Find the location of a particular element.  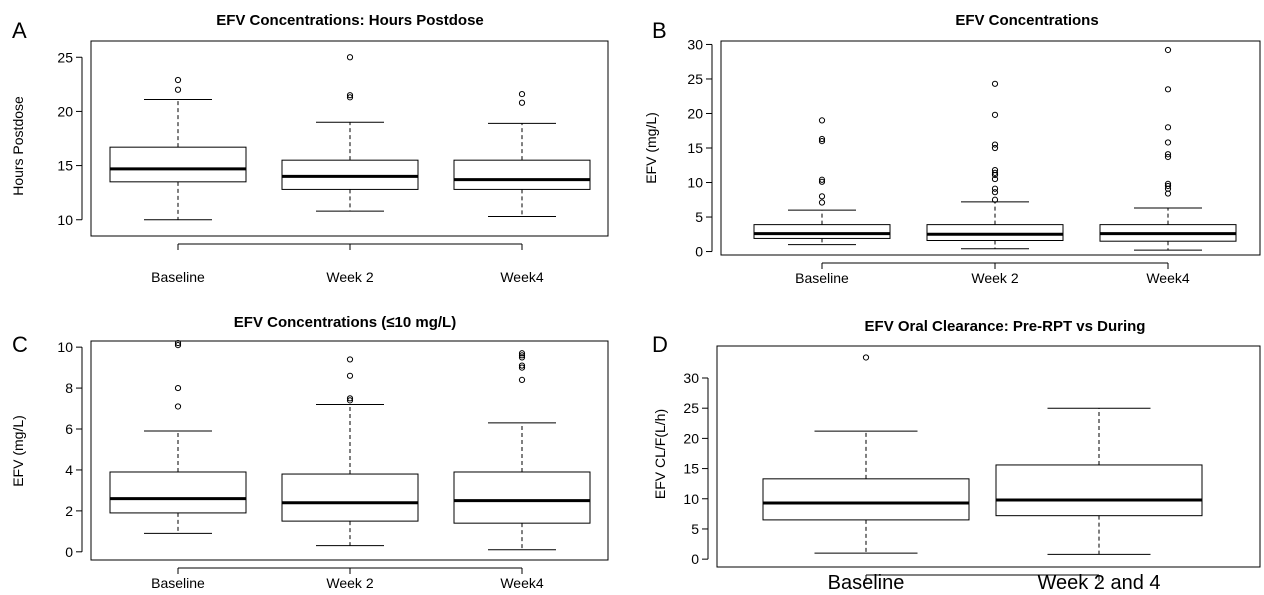

panel-b-y-tick-label: 5 is located at coordinates (699, 217).